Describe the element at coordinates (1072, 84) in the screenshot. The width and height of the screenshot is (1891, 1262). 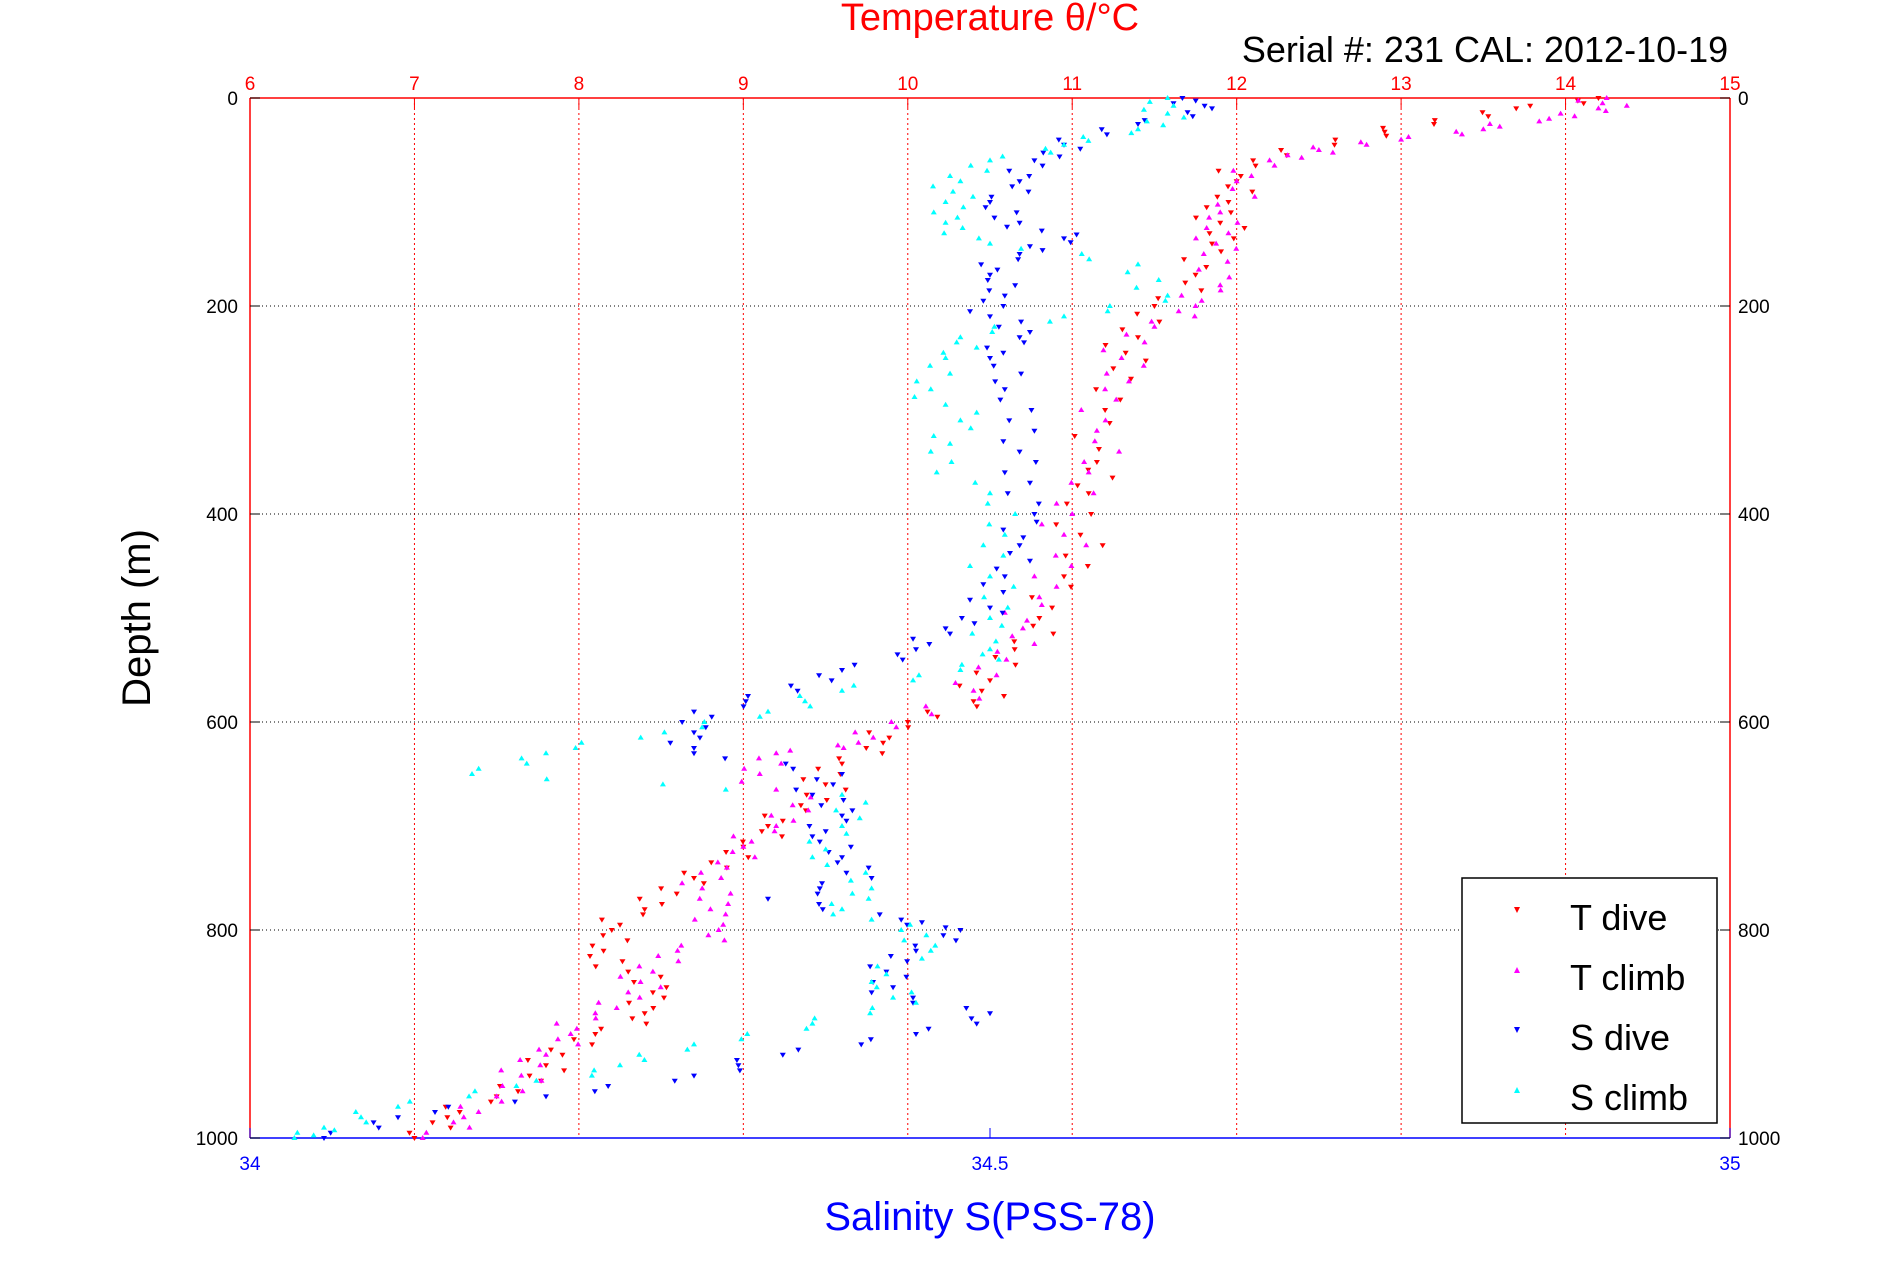
I see `temperature-tick-label: 11` at that location.